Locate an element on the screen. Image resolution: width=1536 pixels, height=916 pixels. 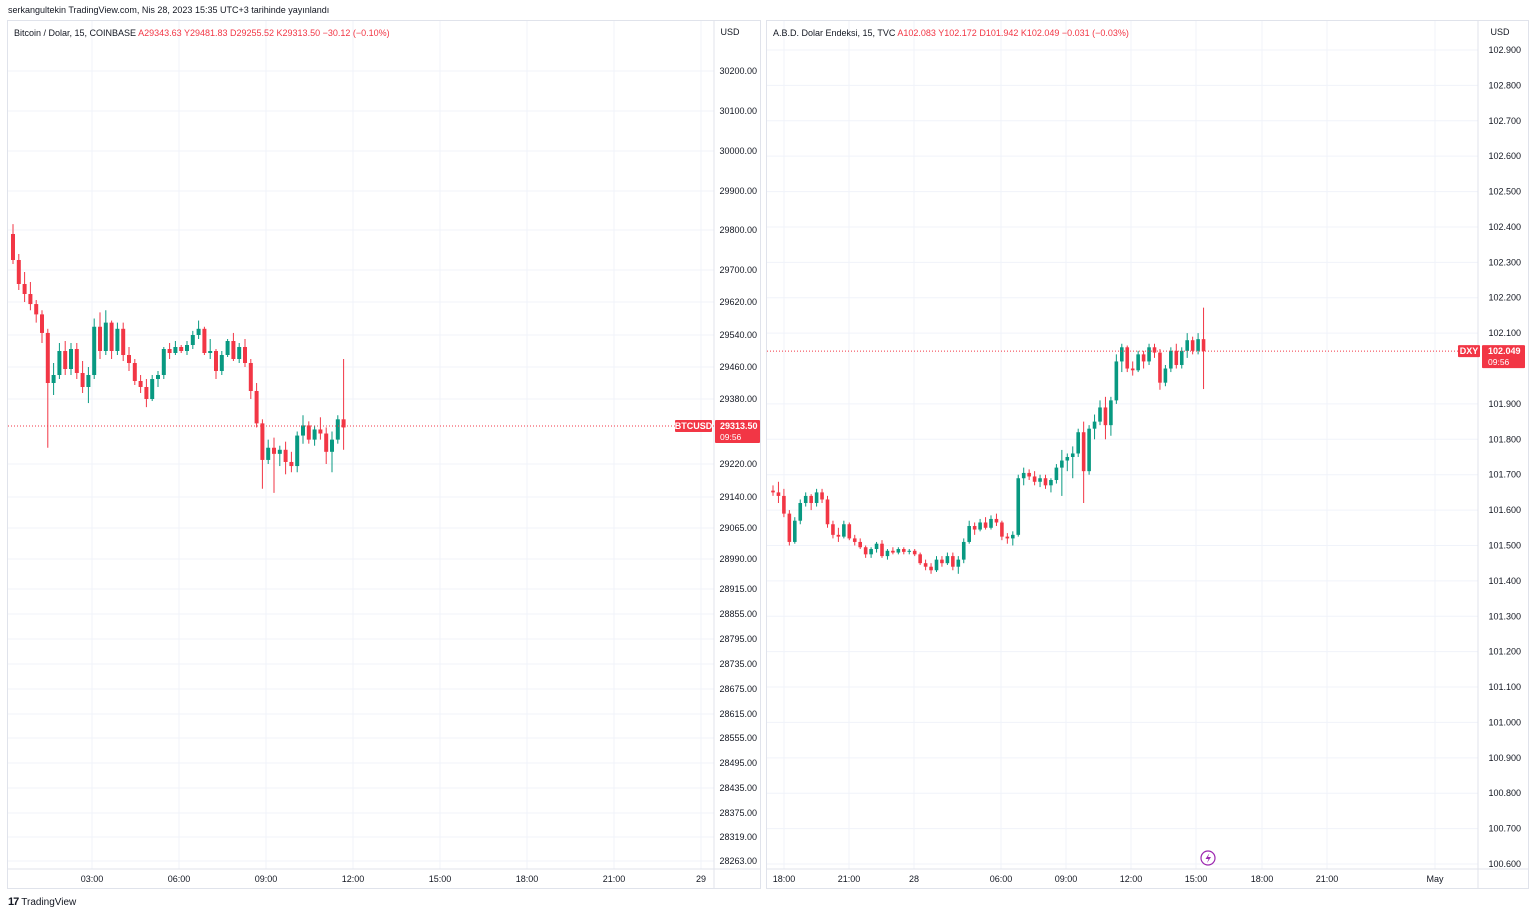
y-axis-tick-label: 28435.00 is located at coordinates (738, 788).